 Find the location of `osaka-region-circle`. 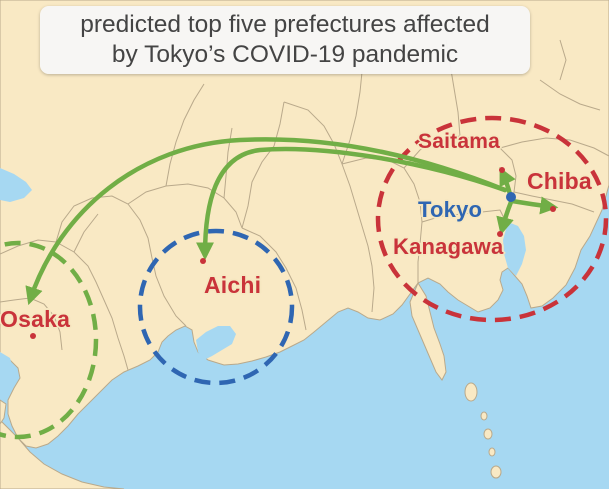

osaka-region-circle is located at coordinates (49, 340).